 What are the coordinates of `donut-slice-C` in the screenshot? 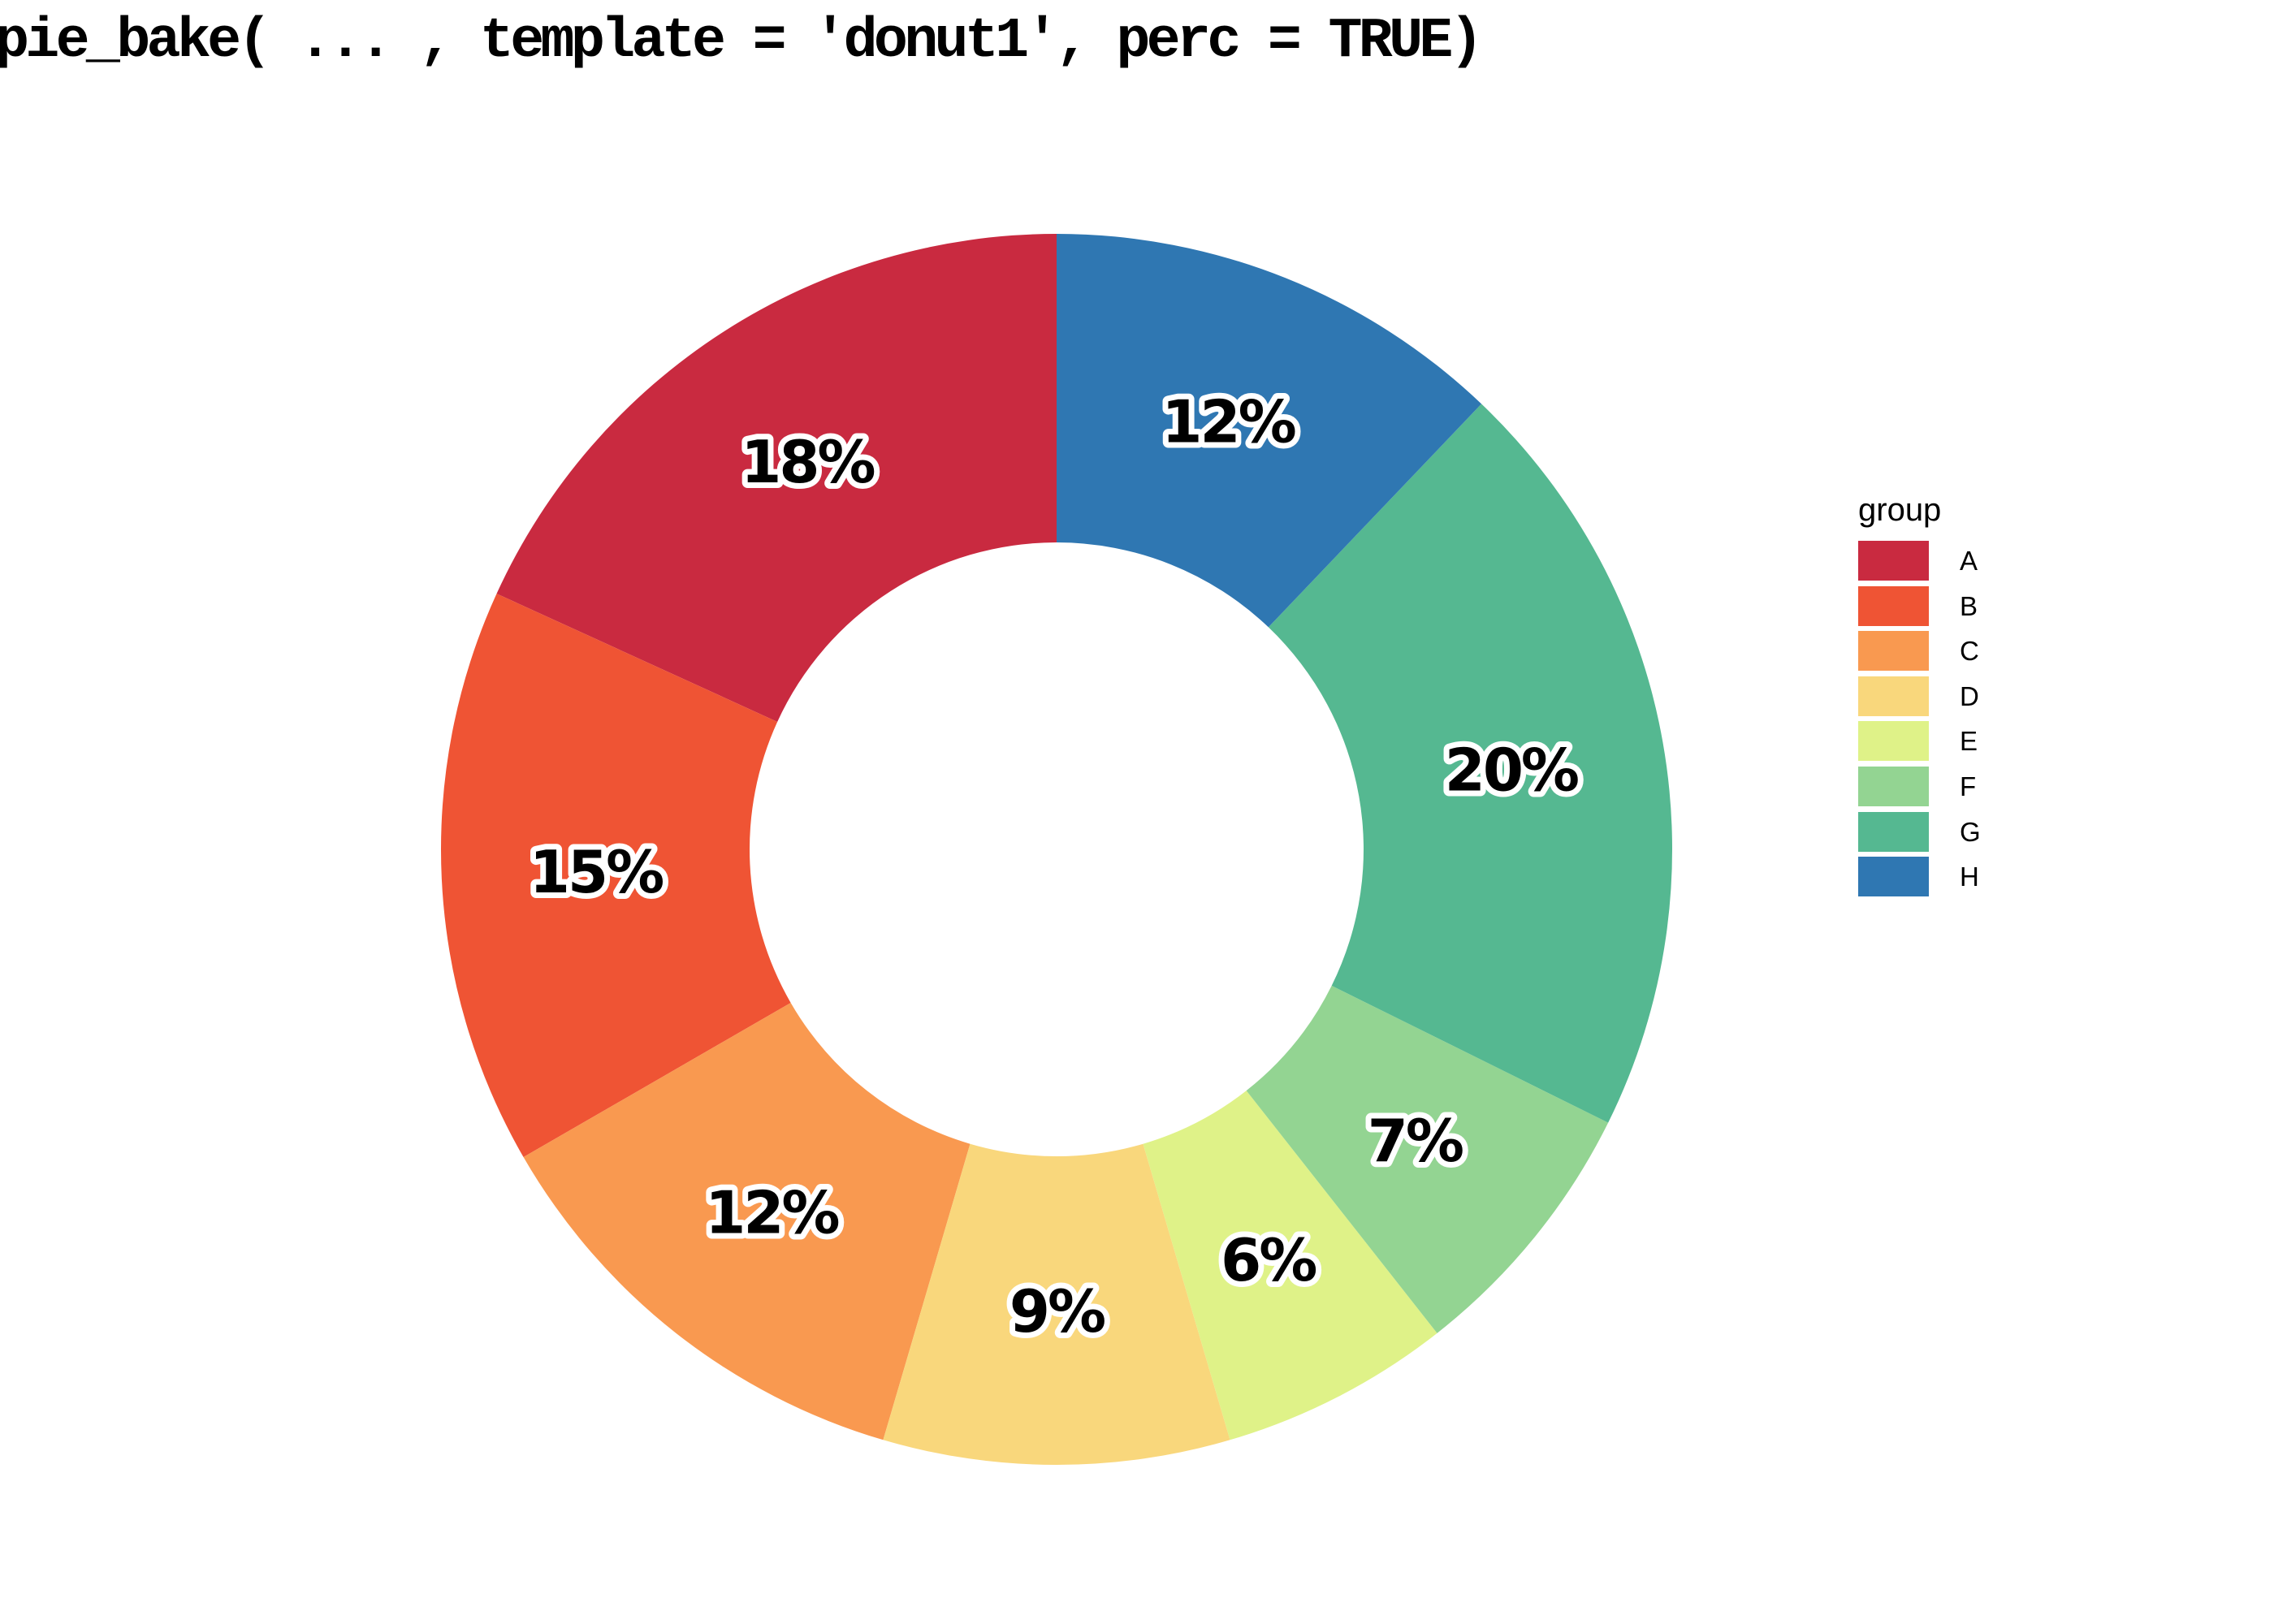 It's located at (747, 1222).